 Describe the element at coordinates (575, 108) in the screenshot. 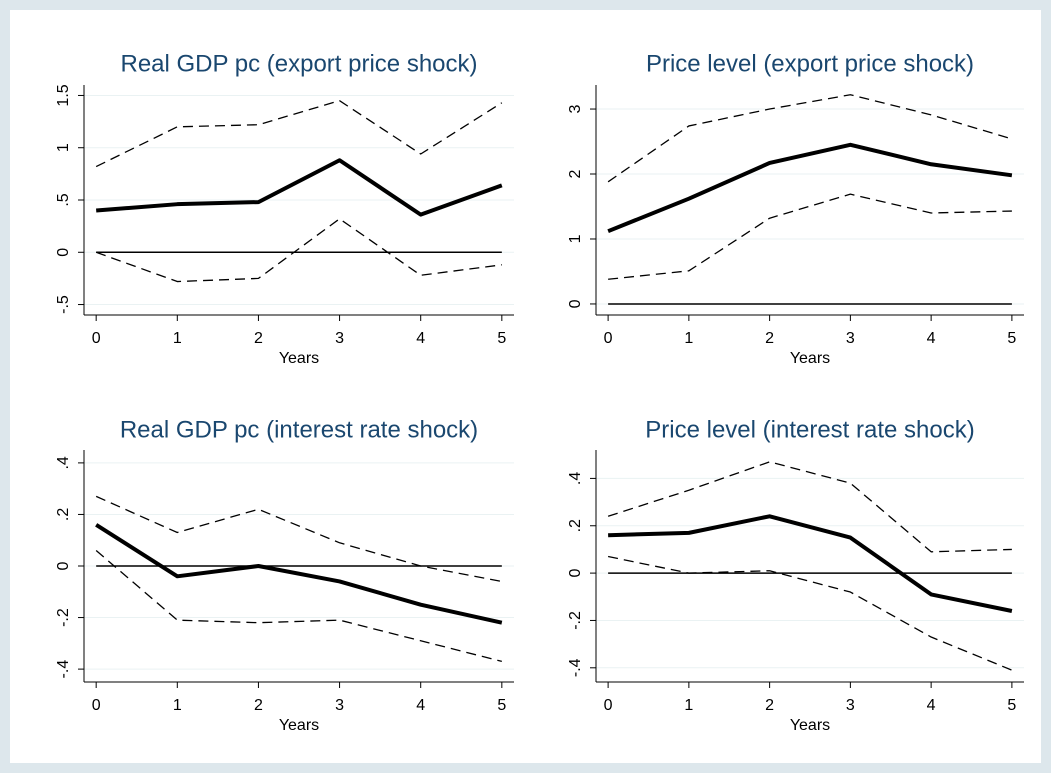

I see `y-tick-label: 3` at that location.